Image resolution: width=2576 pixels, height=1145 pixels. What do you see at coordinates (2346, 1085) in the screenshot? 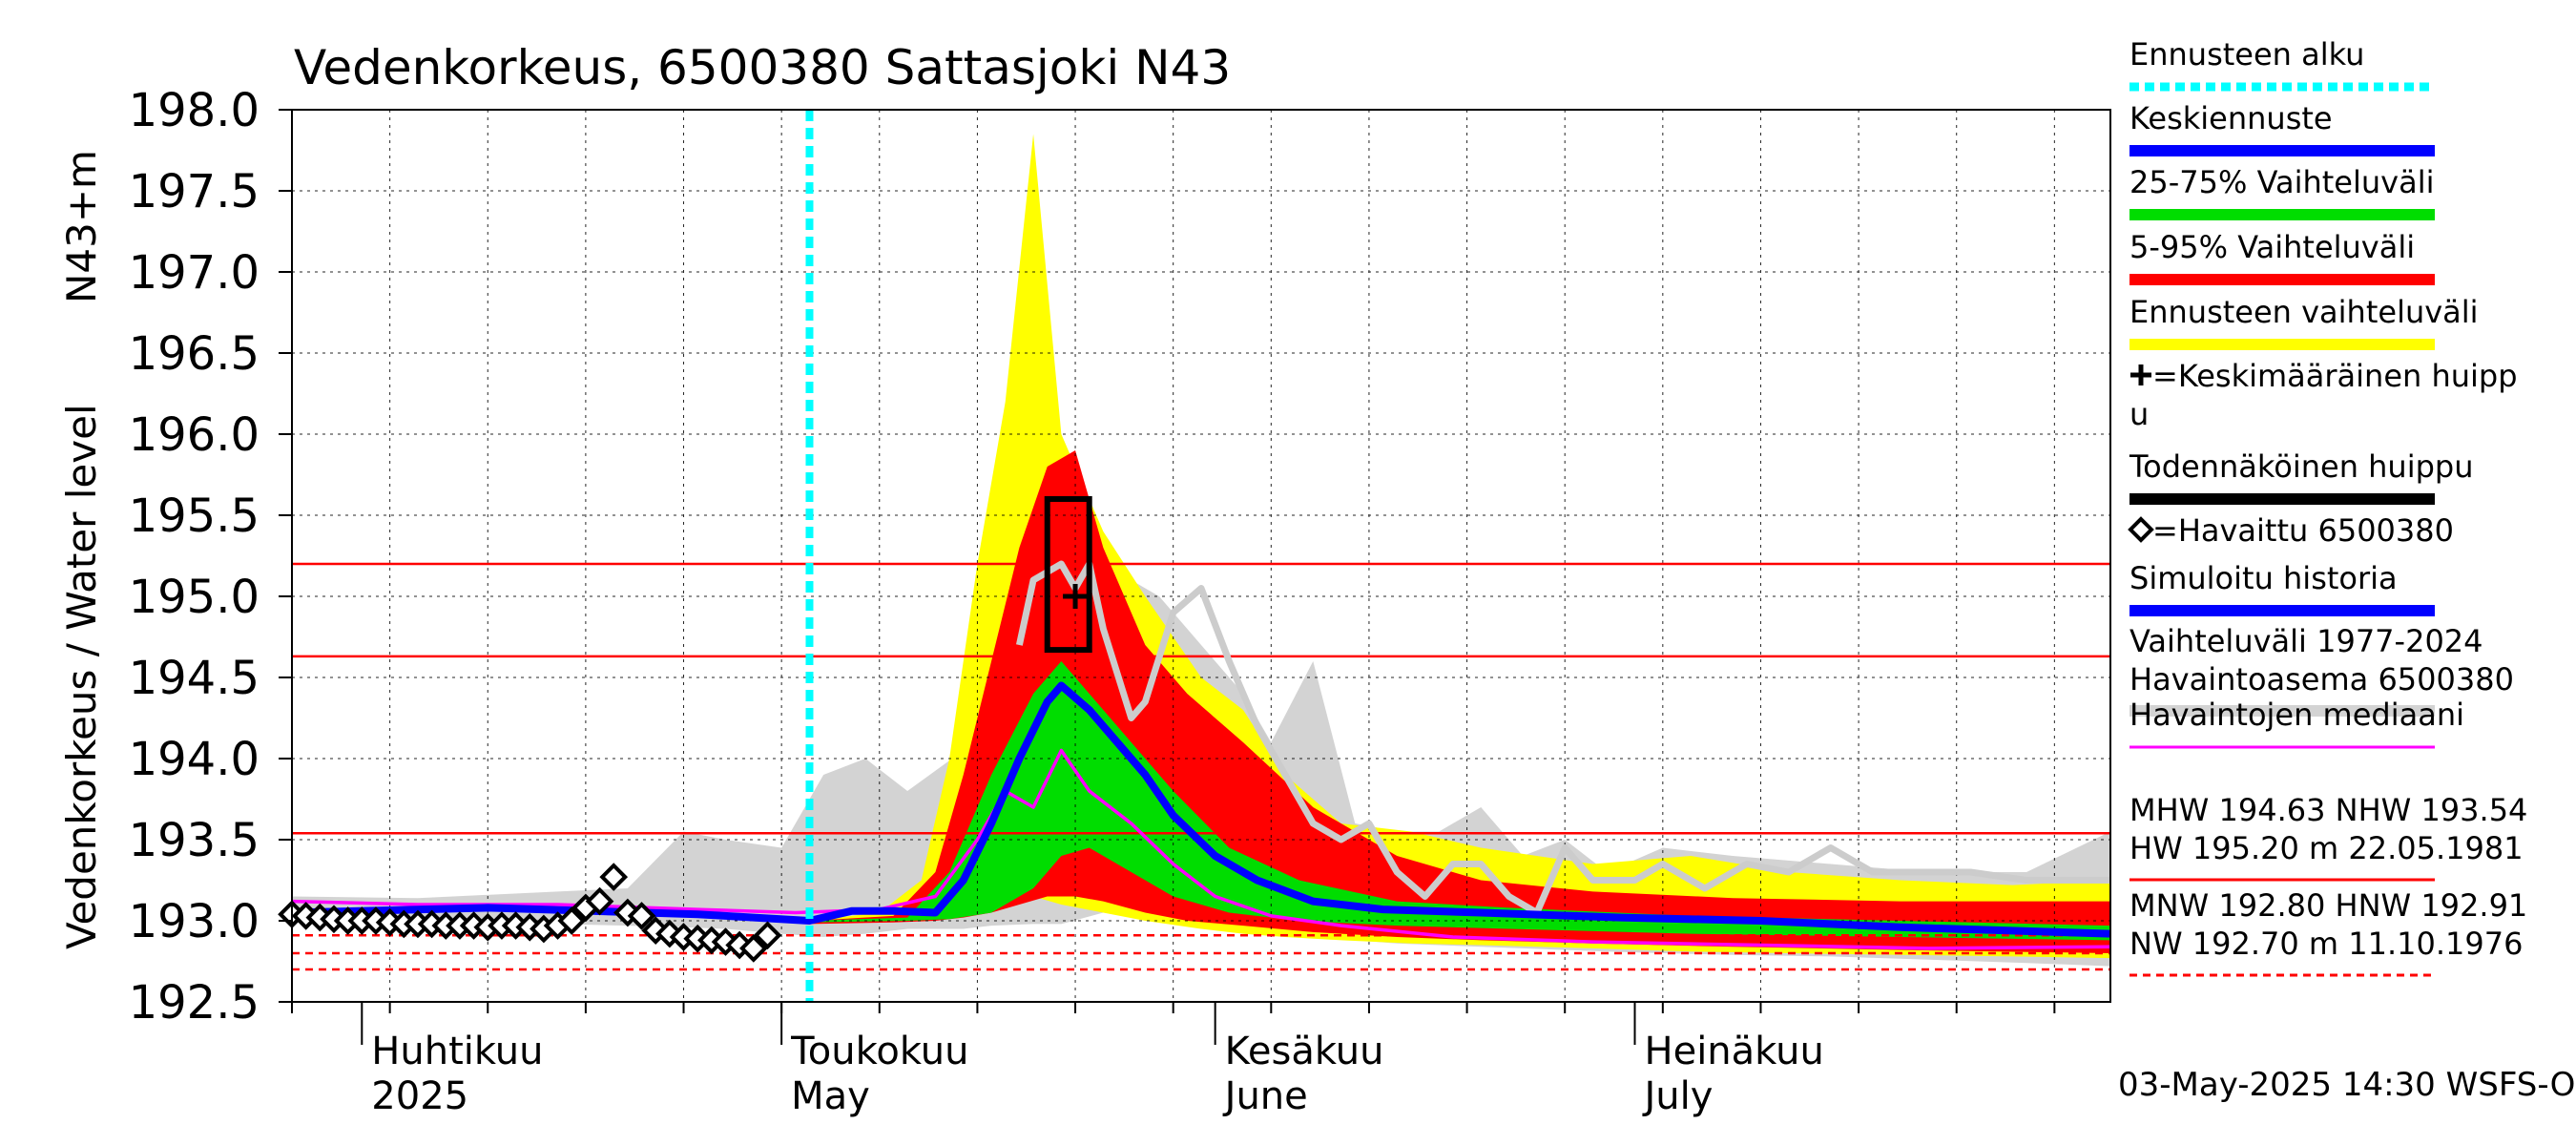
I see `timestamp-label: 03-May-2025 14:30 WSFS-O` at bounding box center [2346, 1085].